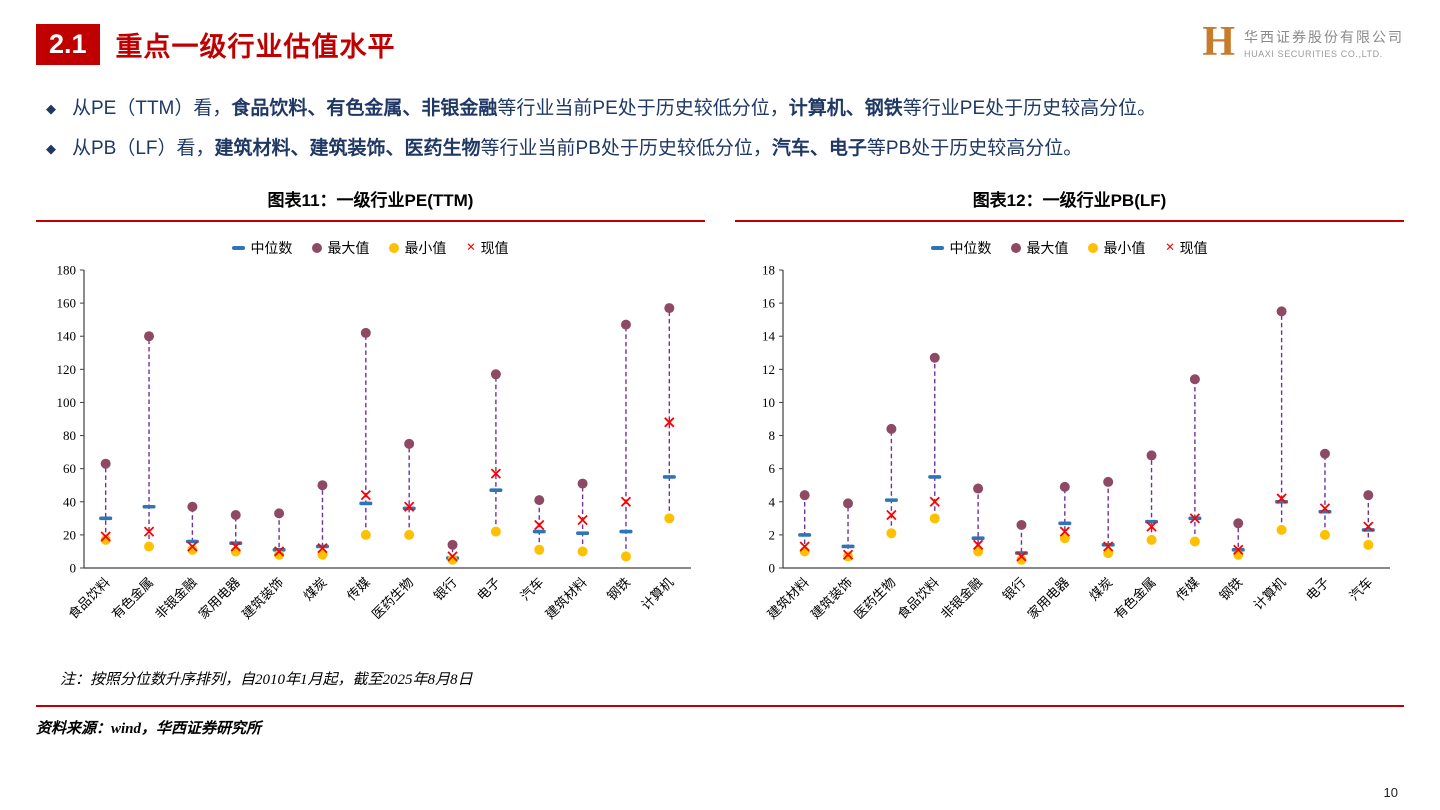  What do you see at coordinates (566, 550) in the screenshot?
I see `category-series: 建筑材料` at bounding box center [566, 550].